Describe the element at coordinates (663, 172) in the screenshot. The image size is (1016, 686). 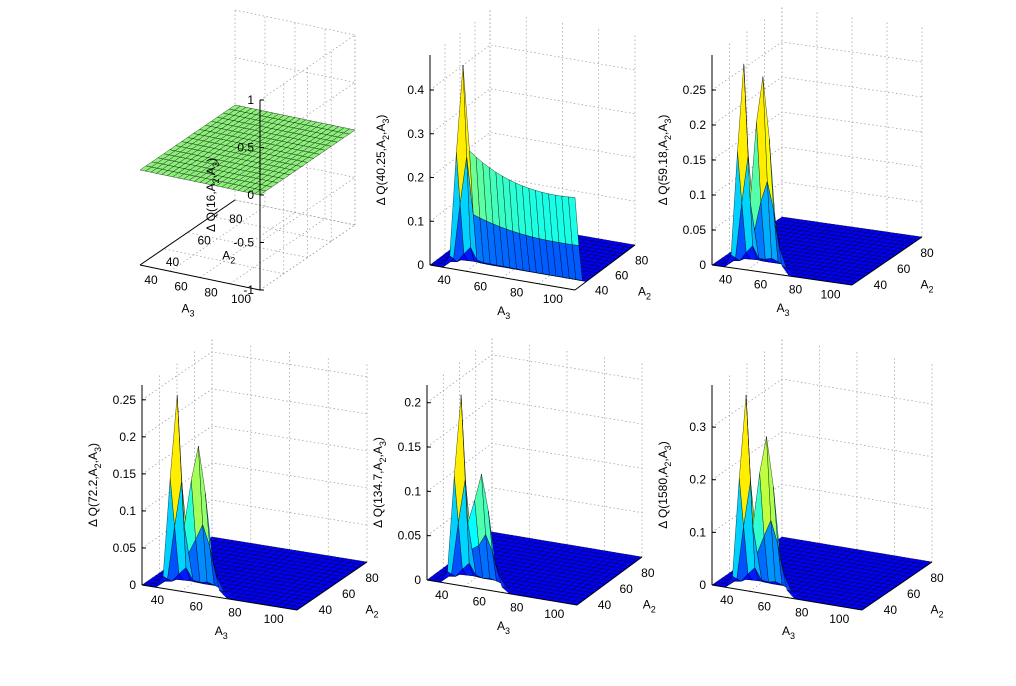
I see `z-label-prefix: Δ Q(59.18,A` at that location.